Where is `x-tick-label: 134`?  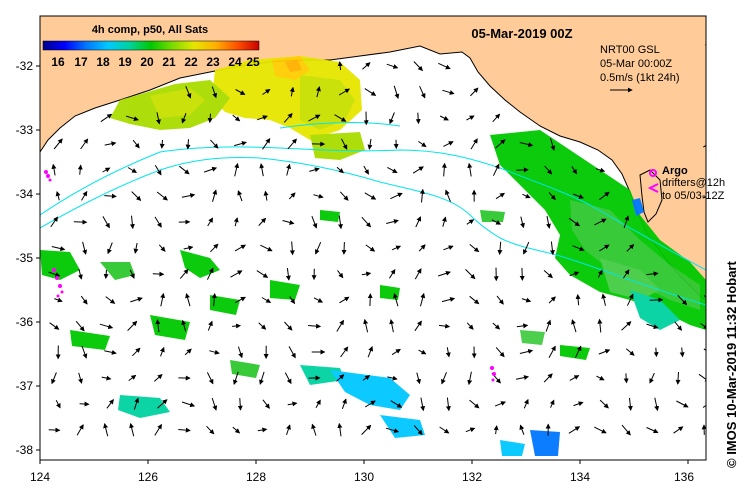
x-tick-label: 134 is located at coordinates (580, 477).